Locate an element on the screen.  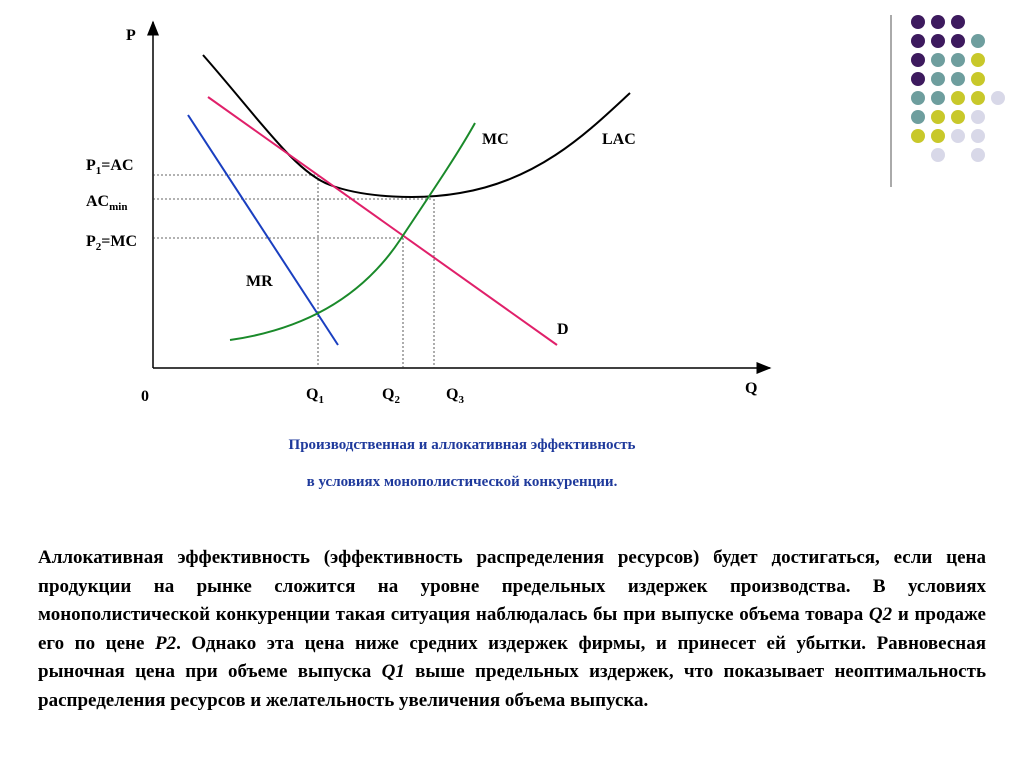
lac-curve is located at coordinates (416, 126).